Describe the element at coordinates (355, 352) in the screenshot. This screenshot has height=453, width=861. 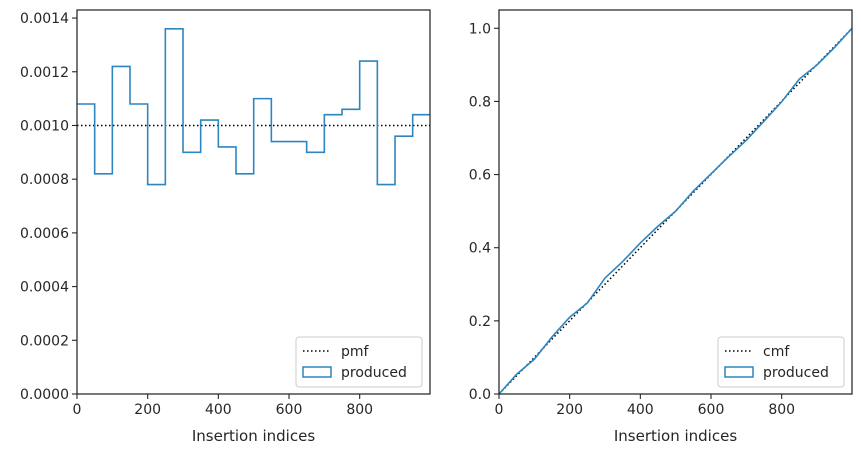
I see `pmf-legend-pmf-label: pmf` at that location.